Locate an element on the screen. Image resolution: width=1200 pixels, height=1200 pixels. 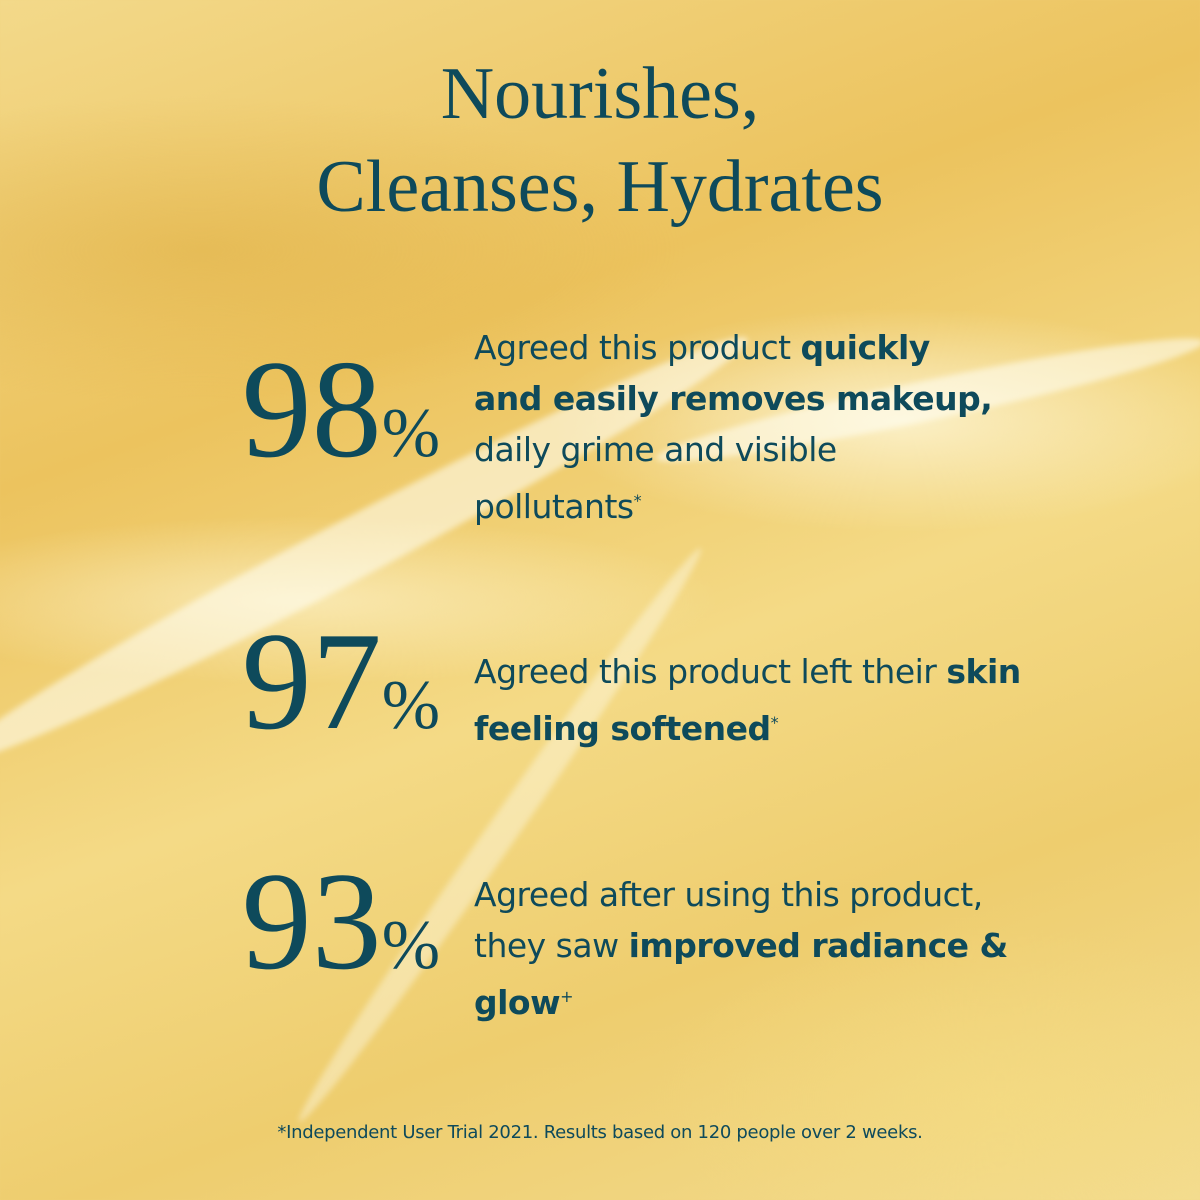
emphasis-text: skin feeling softened is located at coordinates (747, 700).